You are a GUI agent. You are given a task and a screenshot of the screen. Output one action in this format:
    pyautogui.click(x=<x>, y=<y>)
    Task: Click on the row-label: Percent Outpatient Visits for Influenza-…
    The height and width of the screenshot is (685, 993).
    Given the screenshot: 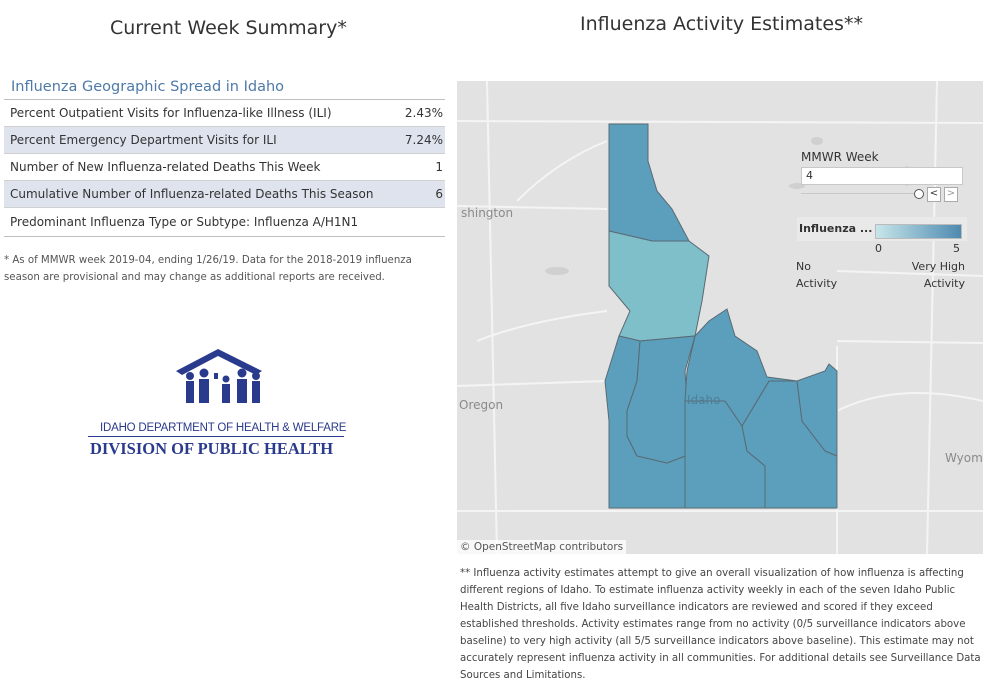 What is the action you would take?
    pyautogui.click(x=171, y=113)
    